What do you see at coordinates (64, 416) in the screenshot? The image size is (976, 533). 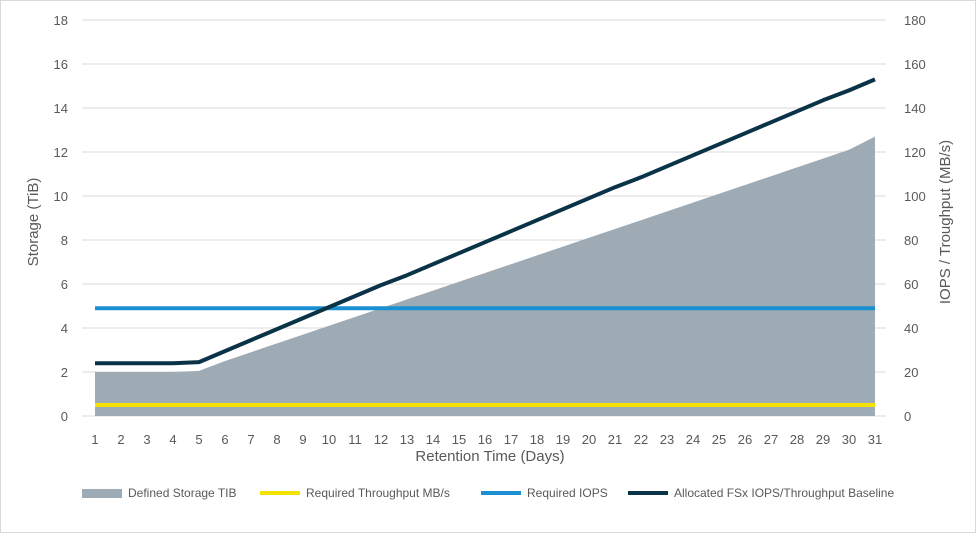 I see `left-y-tick-label: 0` at bounding box center [64, 416].